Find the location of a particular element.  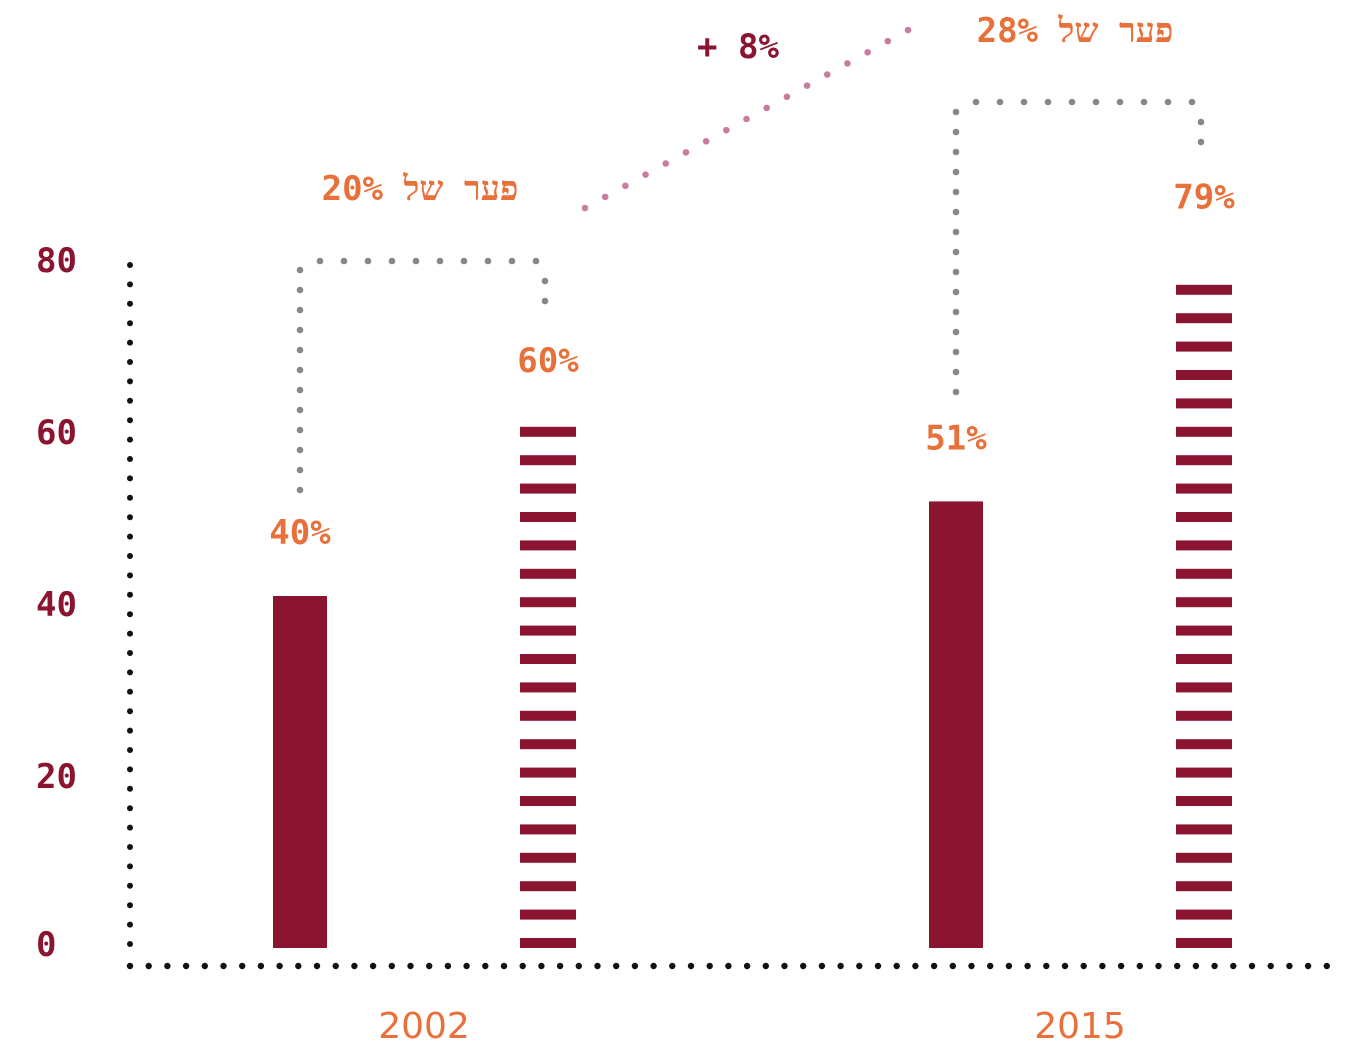

y-tick-label: 0 is located at coordinates (46, 945).